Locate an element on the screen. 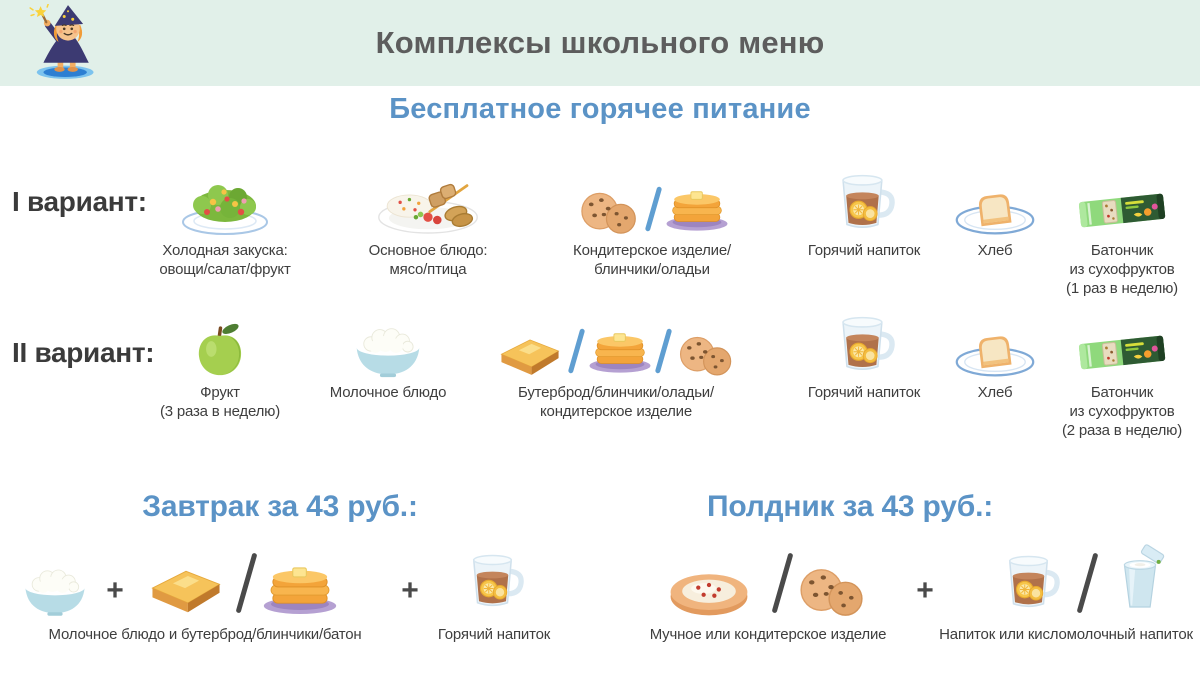 This screenshot has height=675, width=1200. snack-group2-label: Напиток или кисломолочный напиток is located at coordinates (1066, 634).